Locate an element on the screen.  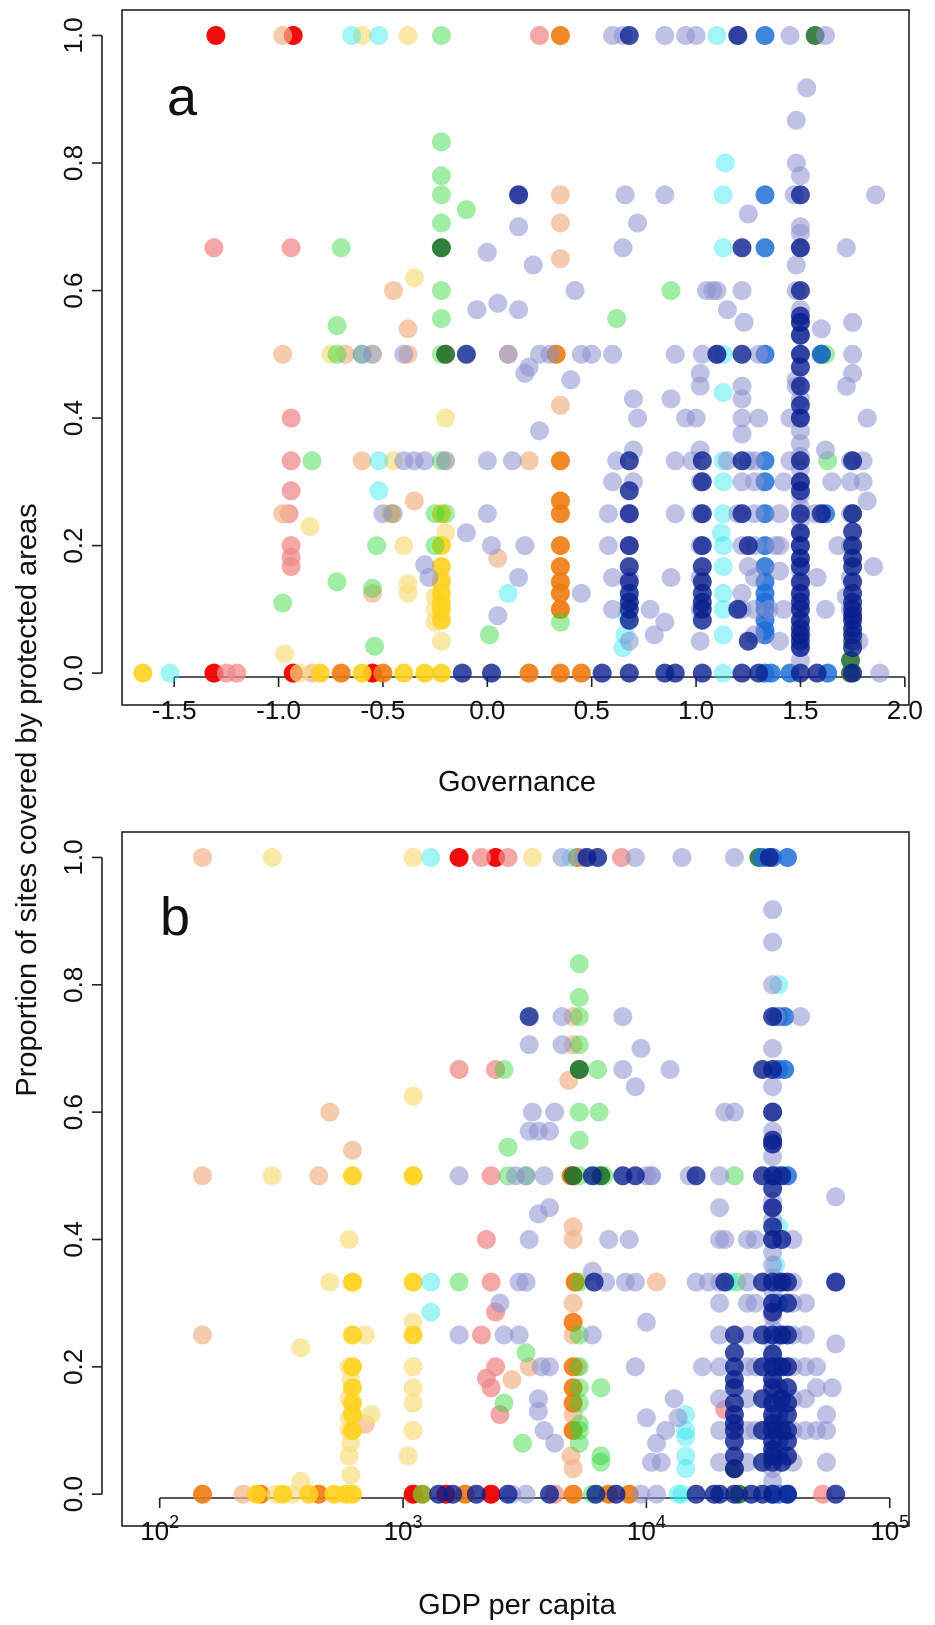
panel-a-x-axis-title: Governance is located at coordinates (517, 782).